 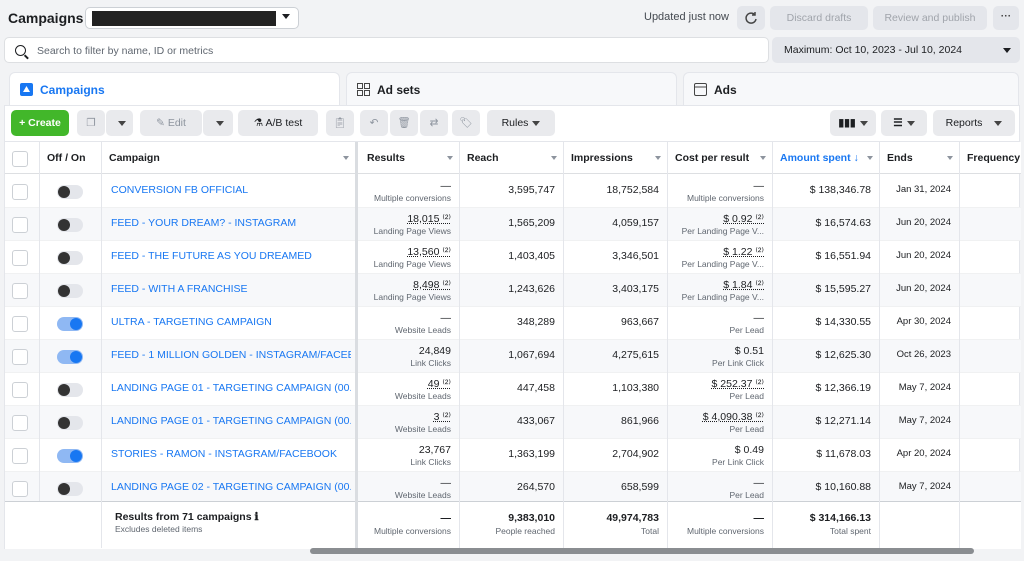 What do you see at coordinates (430, 462) in the screenshot?
I see `results-type: Link Clicks` at bounding box center [430, 462].